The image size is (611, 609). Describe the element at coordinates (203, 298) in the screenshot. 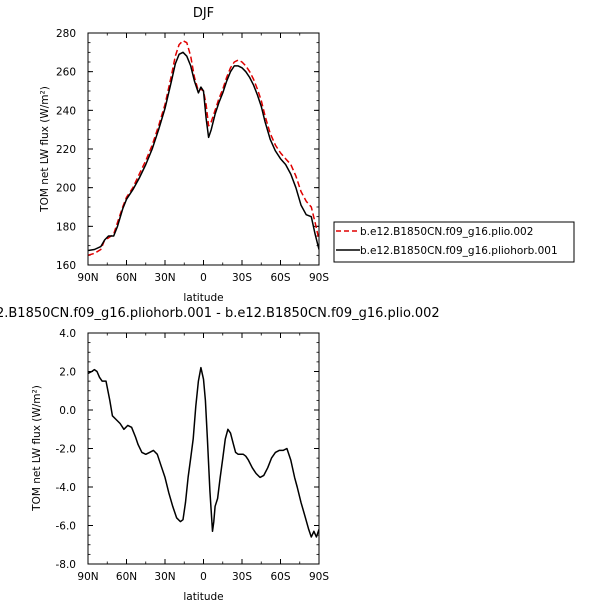

I see `top-chart-xlabel: latitude` at that location.